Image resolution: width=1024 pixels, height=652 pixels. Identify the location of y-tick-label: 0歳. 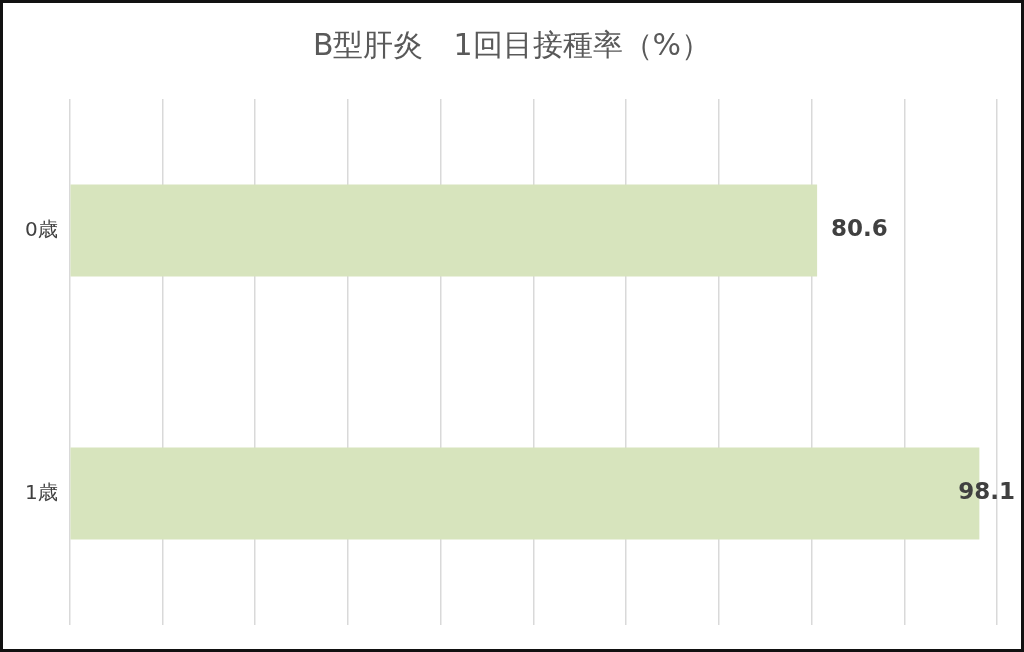
(41, 228).